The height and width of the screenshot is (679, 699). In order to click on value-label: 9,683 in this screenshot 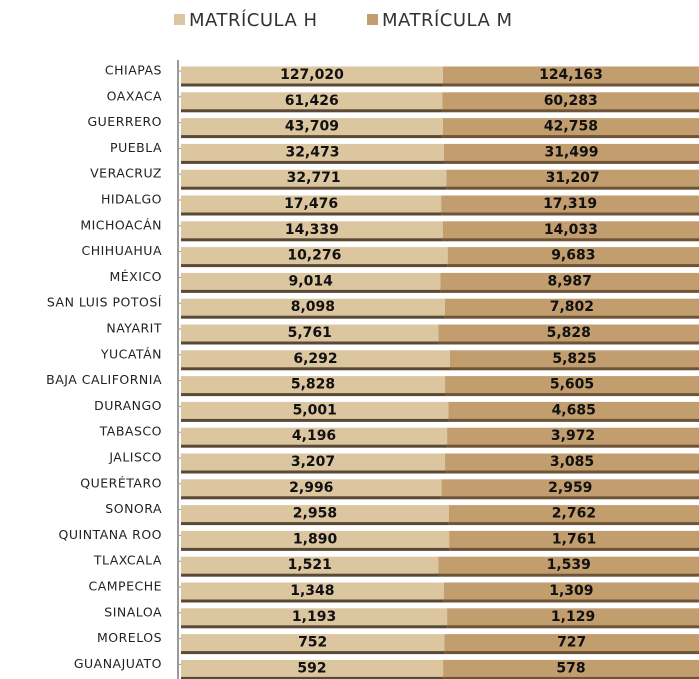, I will do `click(573, 256)`.